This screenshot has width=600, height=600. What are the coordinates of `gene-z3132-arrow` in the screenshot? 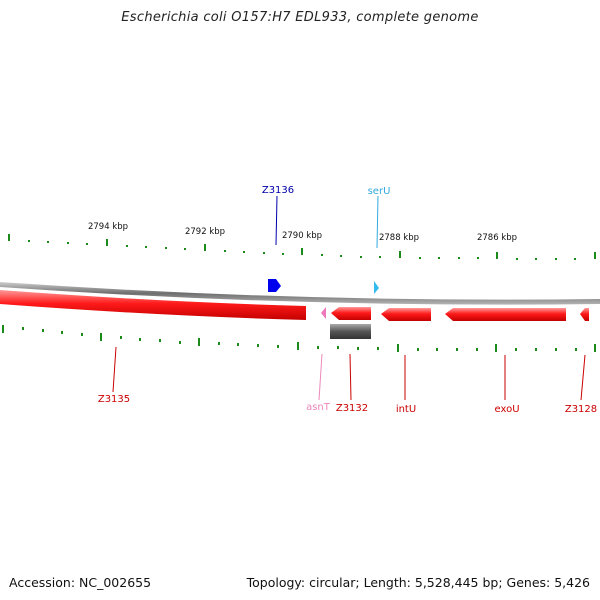 It's located at (351, 313).